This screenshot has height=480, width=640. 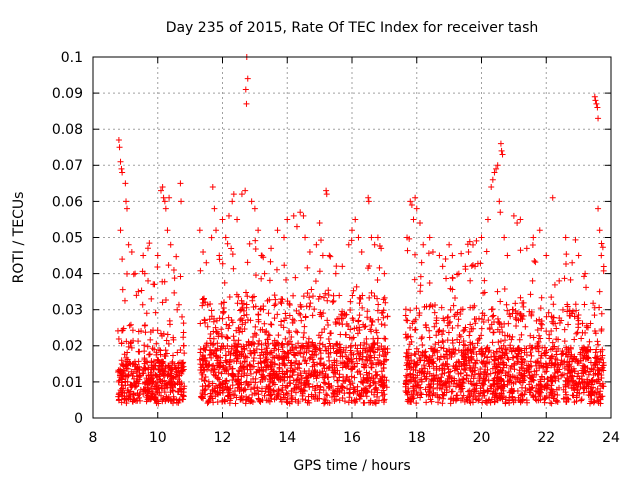 What do you see at coordinates (67, 238) in the screenshot?
I see `y-tick-label: 0.05` at bounding box center [67, 238].